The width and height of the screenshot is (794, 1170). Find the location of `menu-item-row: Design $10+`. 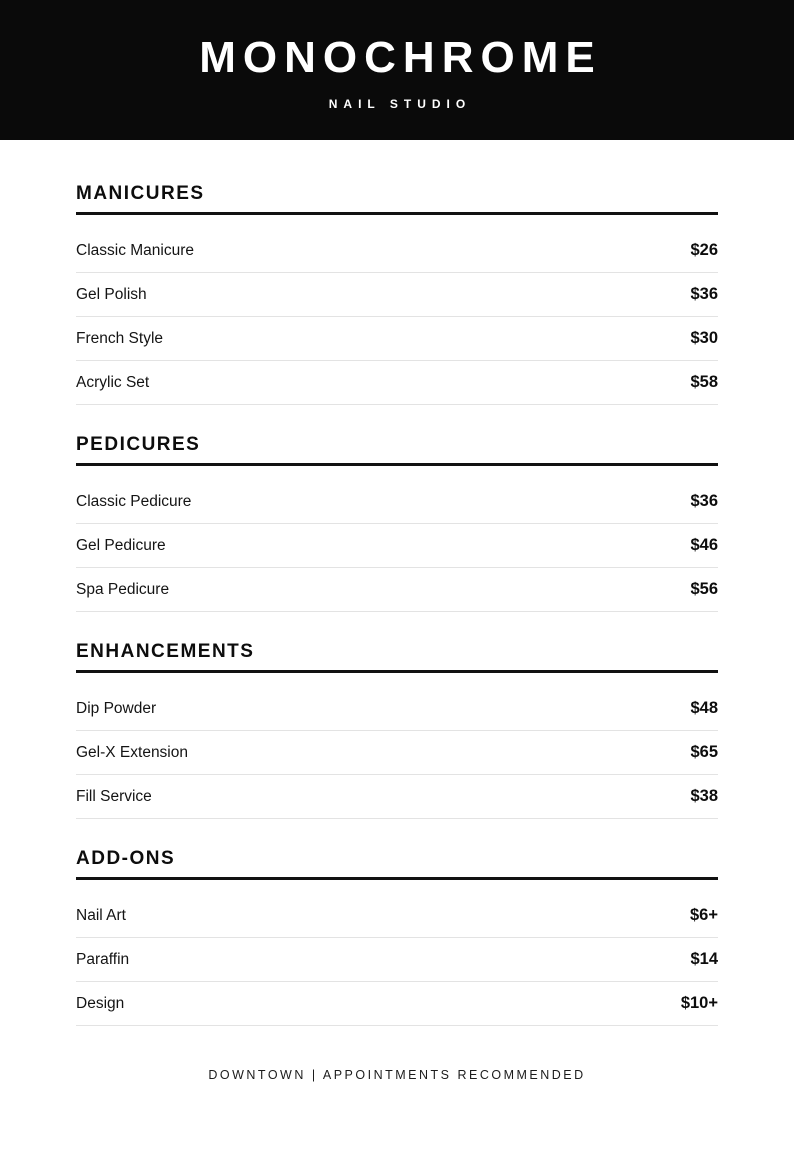

menu-item-row: Design $10+ is located at coordinates (397, 1004).